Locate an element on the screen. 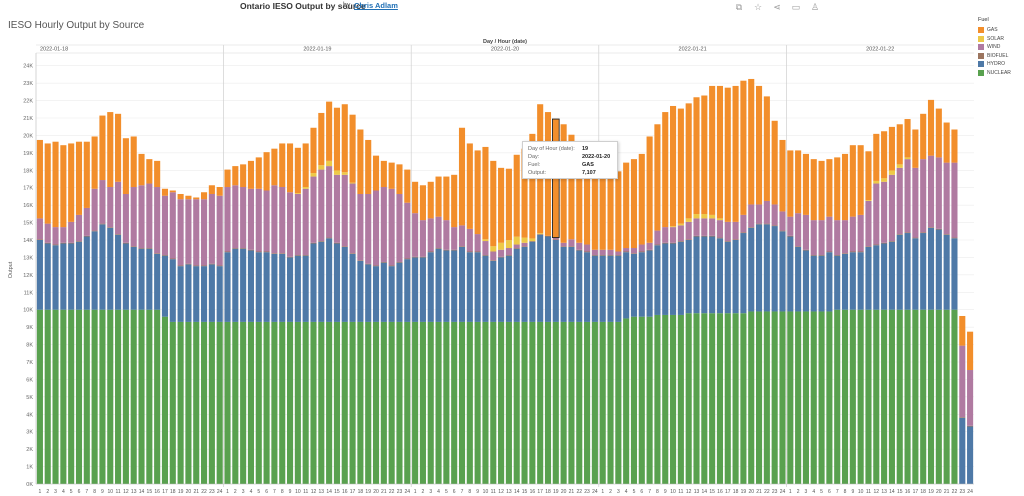 This screenshot has height=496, width=1024. legend-label: SOLAR is located at coordinates (995, 38).